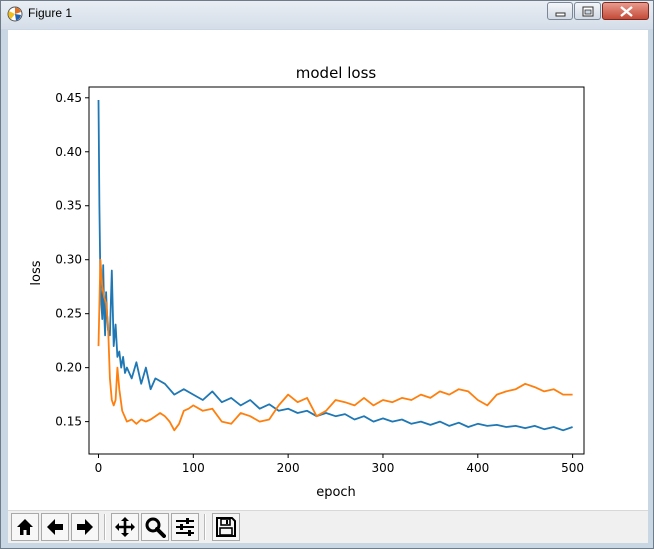 This screenshot has height=549, width=654. Describe the element at coordinates (36, 272) in the screenshot. I see `y-axis-label: loss` at that location.